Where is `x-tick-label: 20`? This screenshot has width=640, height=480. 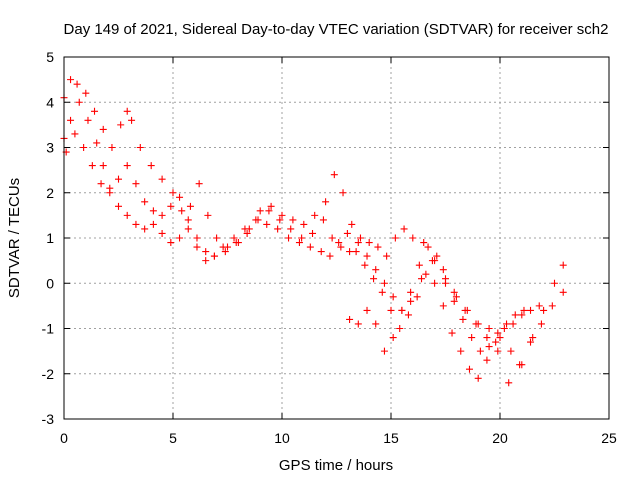 x-tick-label: 20 is located at coordinates (500, 438).